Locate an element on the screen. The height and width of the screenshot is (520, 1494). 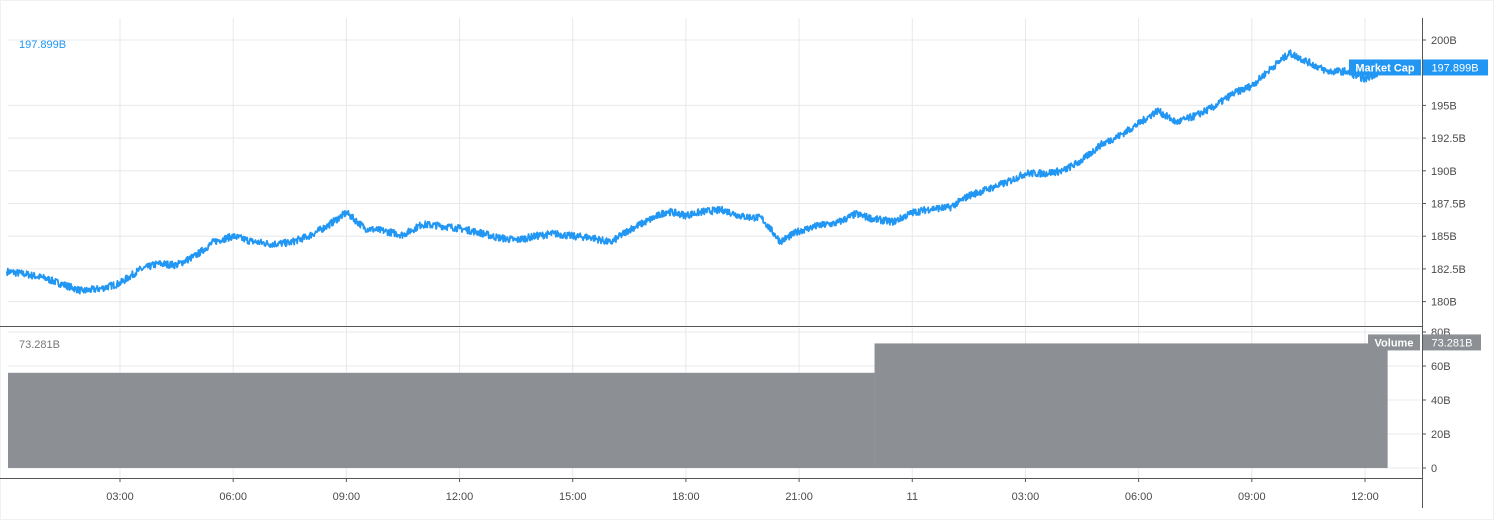
price-tick-label: 182.5B is located at coordinates (1448, 270).